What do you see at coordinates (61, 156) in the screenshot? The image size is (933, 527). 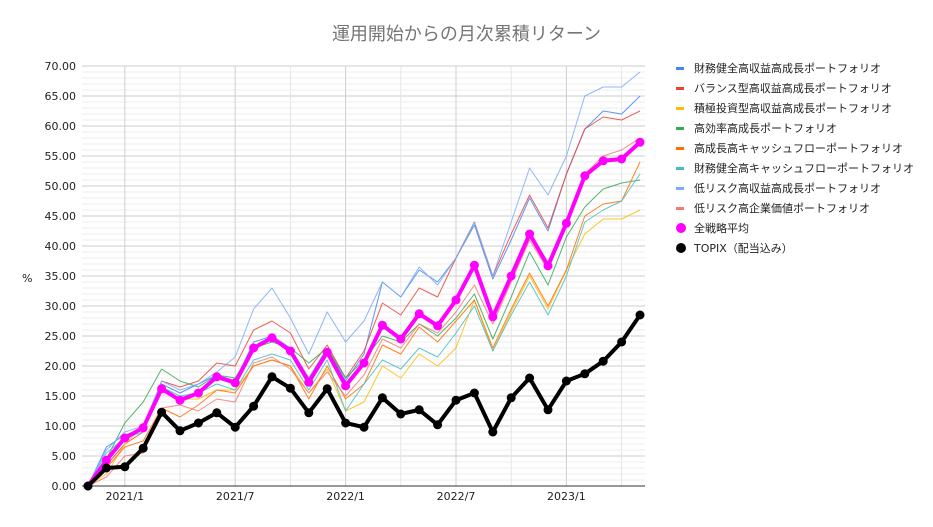 I see `y-tick-label: 55.00` at bounding box center [61, 156].